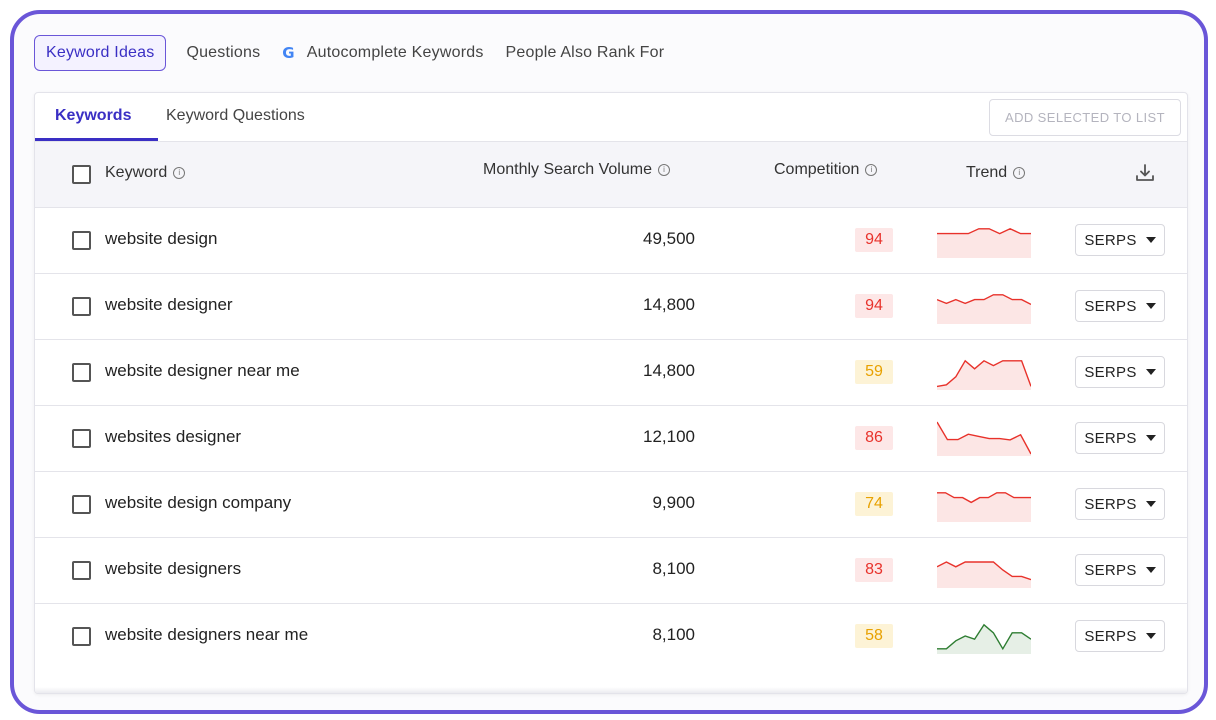  What do you see at coordinates (611, 241) in the screenshot?
I see `table-row: website design 49,500 94 SERPS` at bounding box center [611, 241].